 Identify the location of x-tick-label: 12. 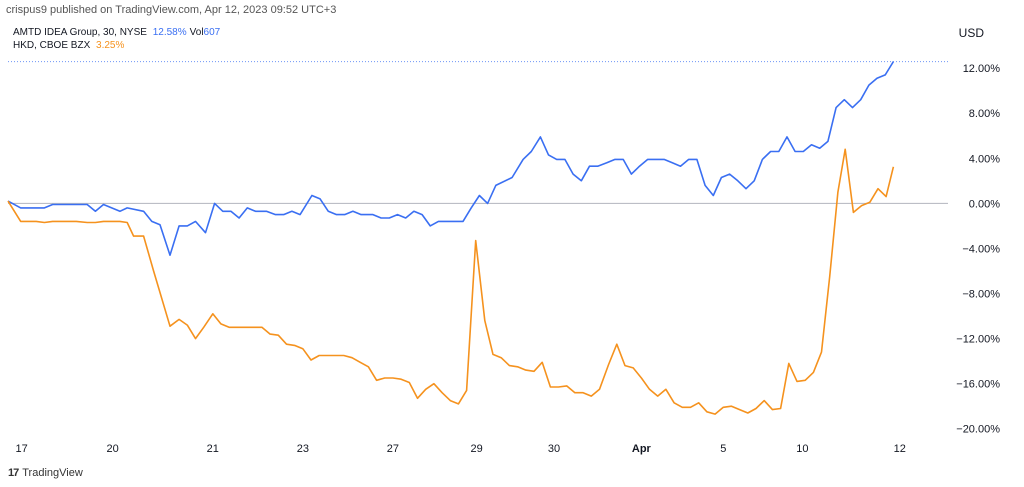
(900, 449).